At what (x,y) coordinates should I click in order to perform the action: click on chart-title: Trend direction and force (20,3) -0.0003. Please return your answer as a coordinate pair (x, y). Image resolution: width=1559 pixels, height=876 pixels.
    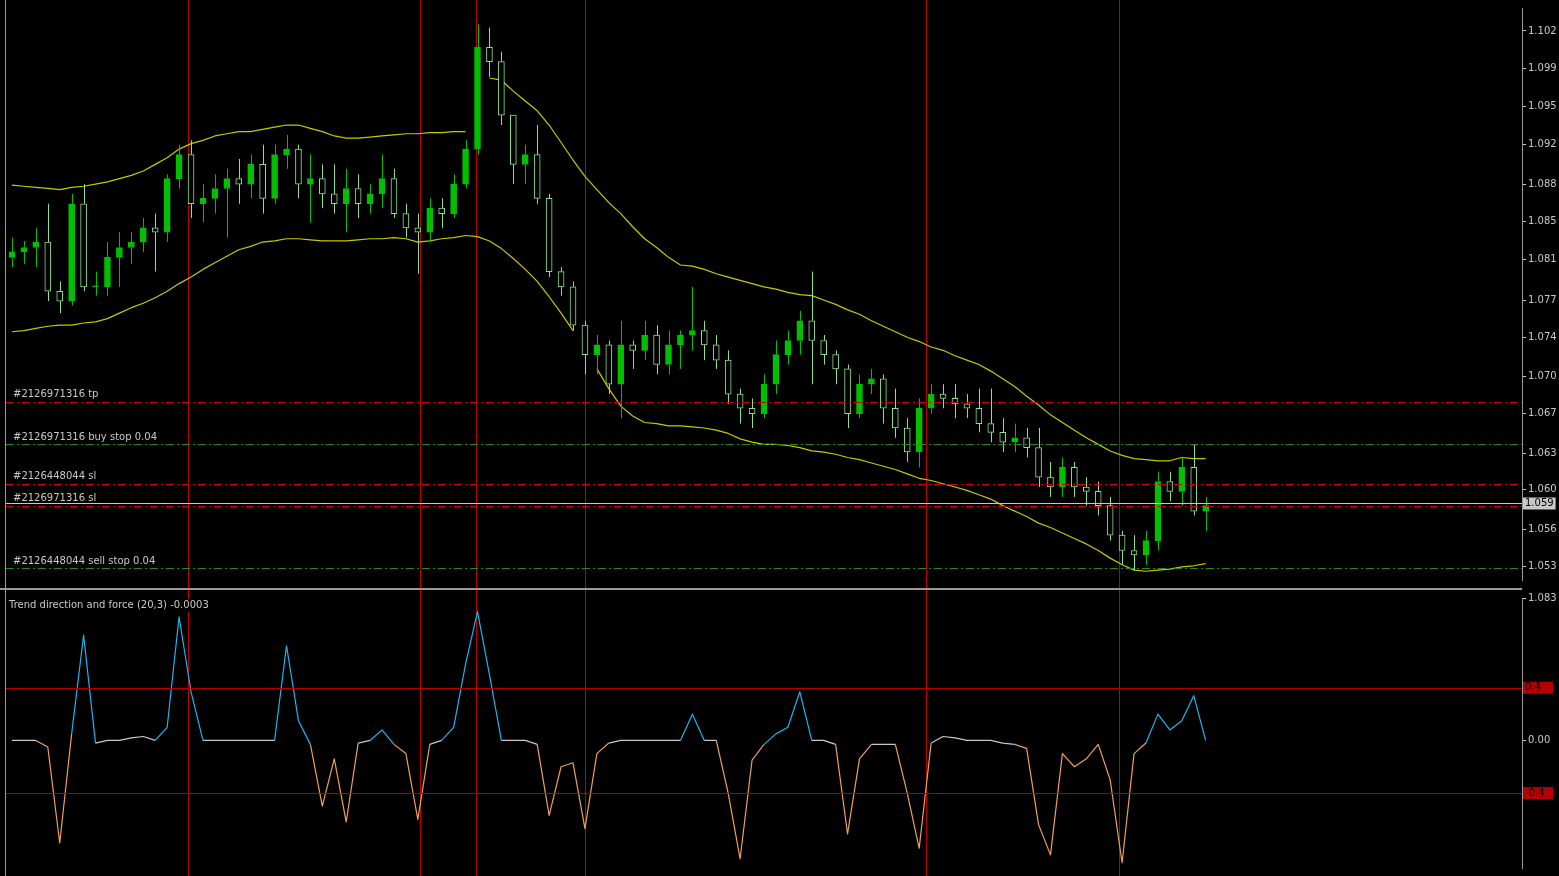
    Looking at the image, I should click on (108, 604).